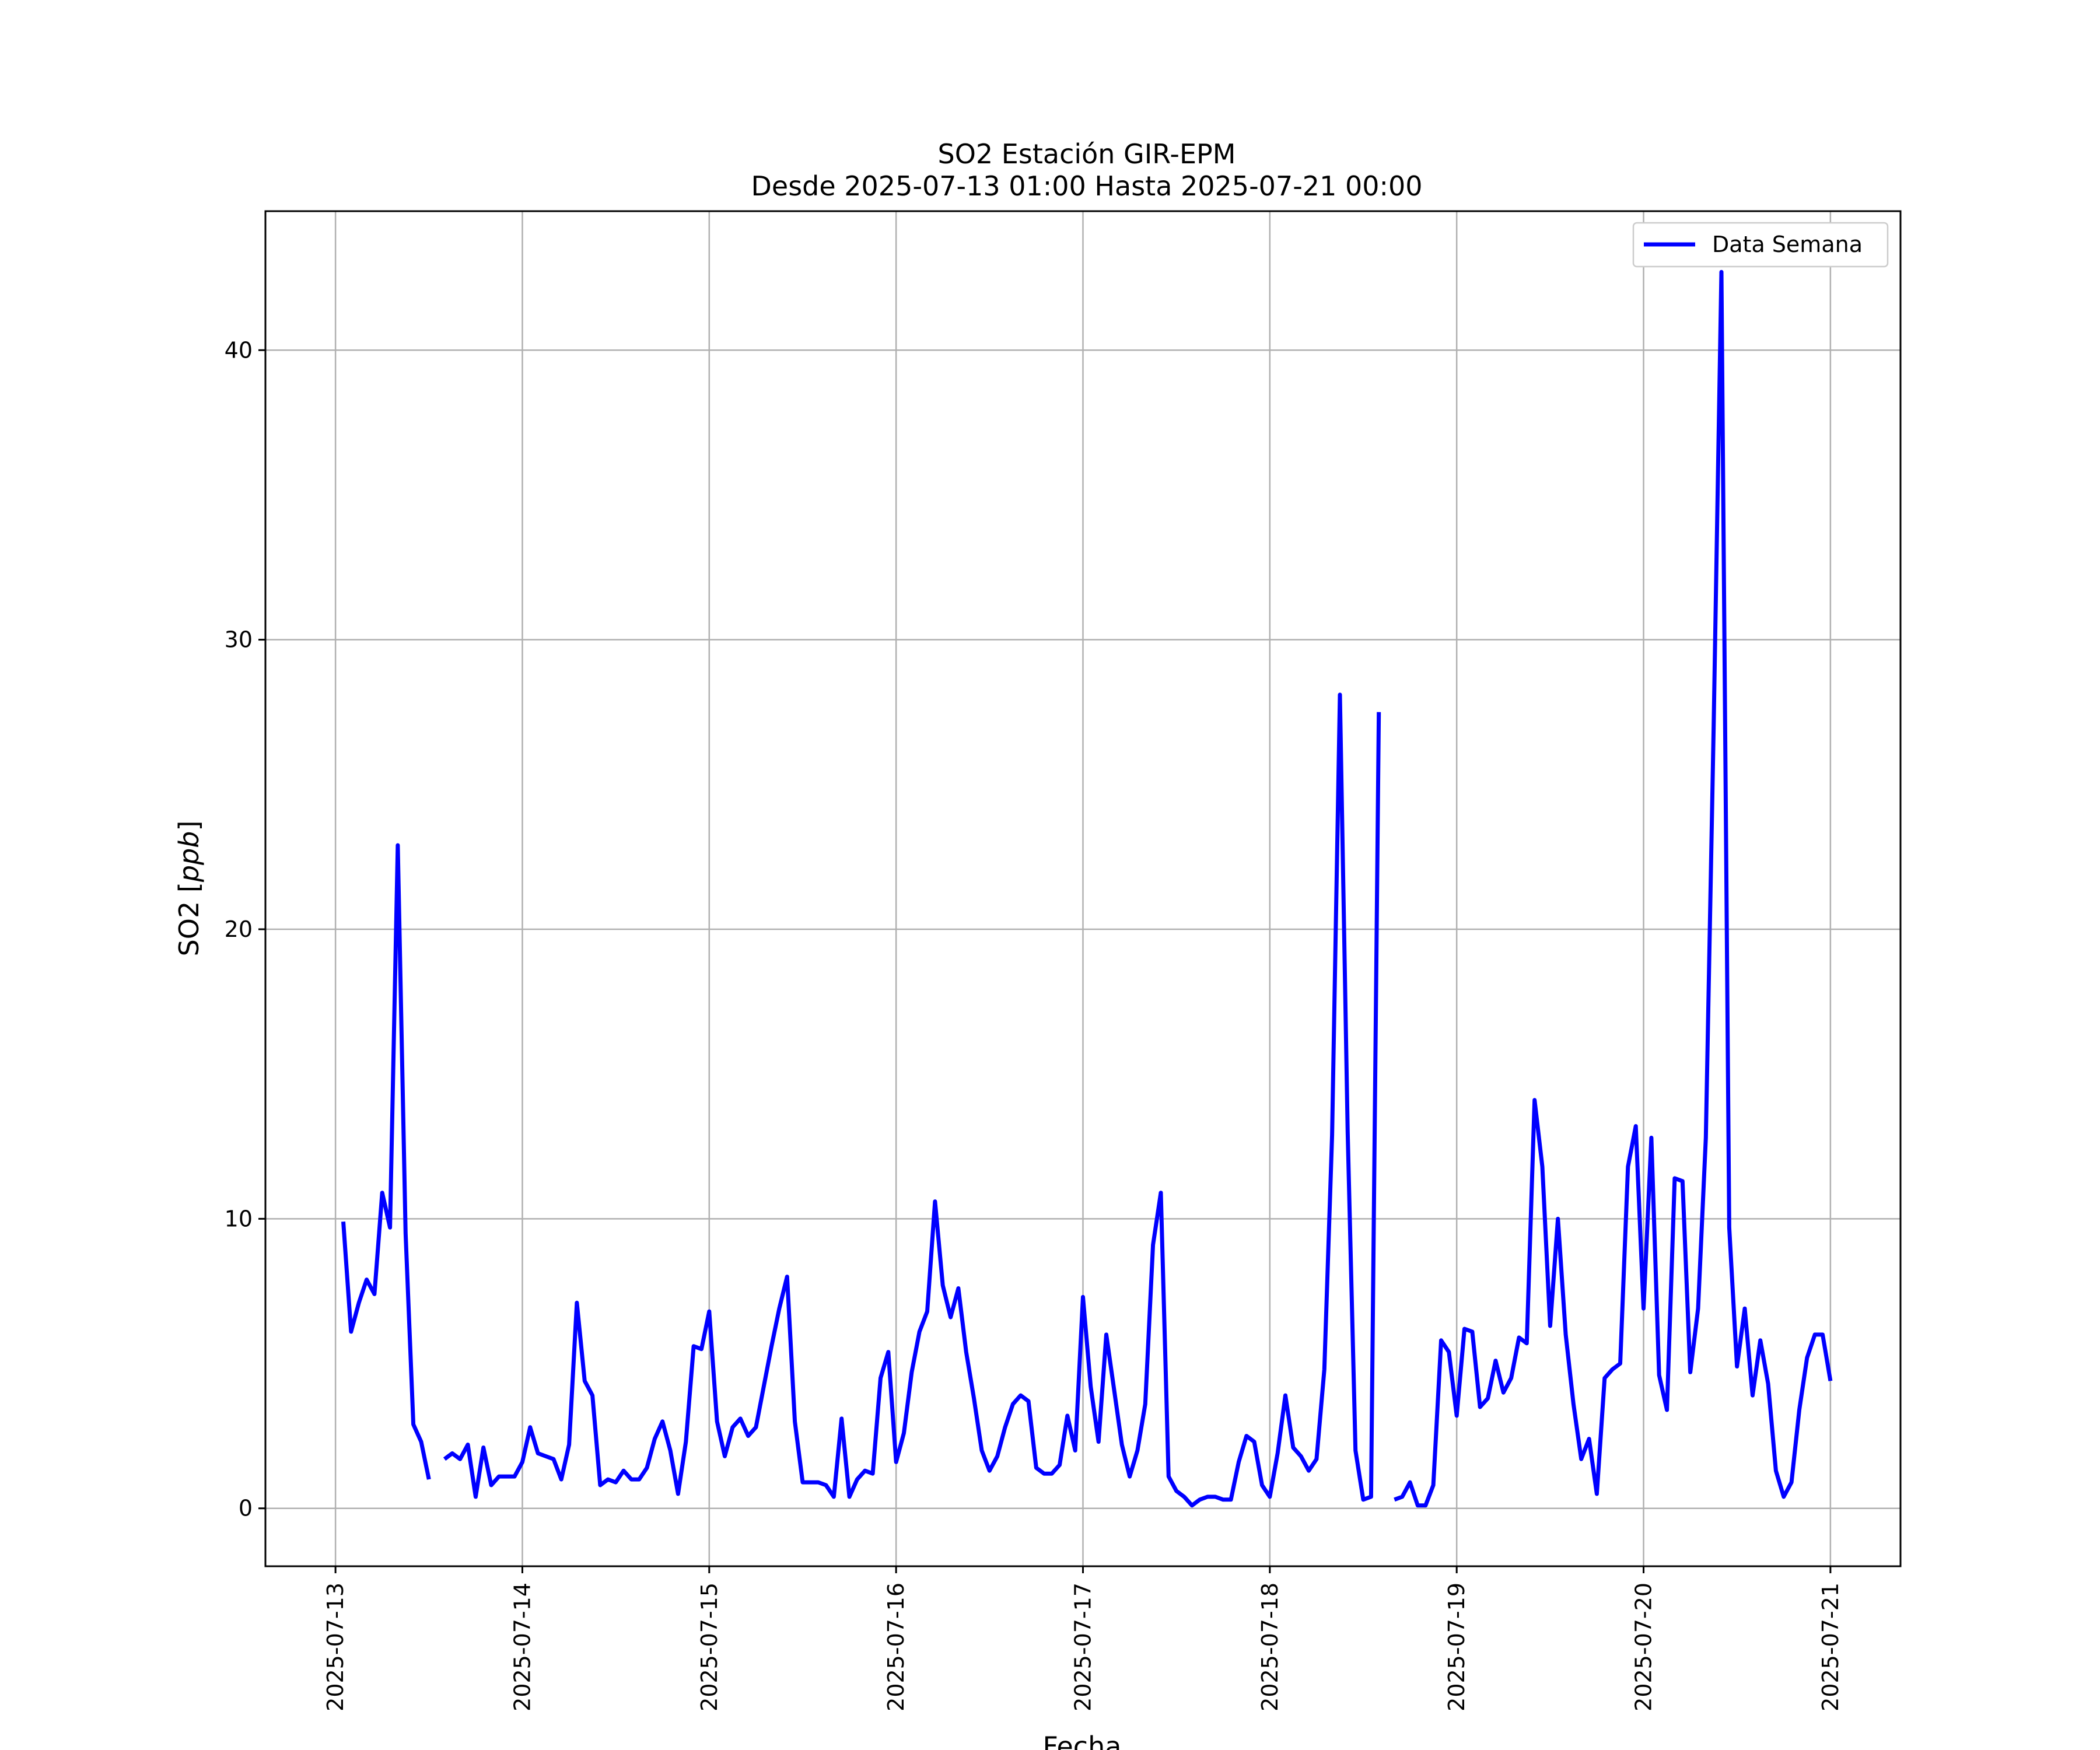 The width and height of the screenshot is (2100, 1750). I want to click on legend-box, so click(1760, 245).